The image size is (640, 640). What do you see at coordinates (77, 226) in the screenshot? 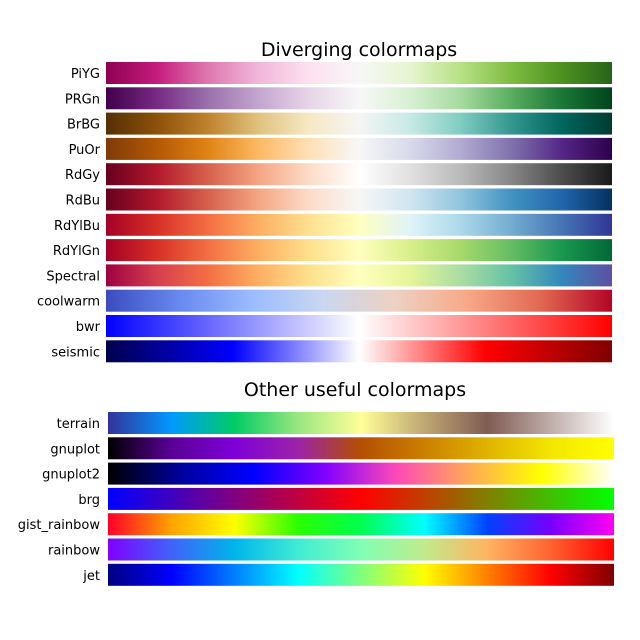
I see `colormap-label: RdYlBu` at bounding box center [77, 226].